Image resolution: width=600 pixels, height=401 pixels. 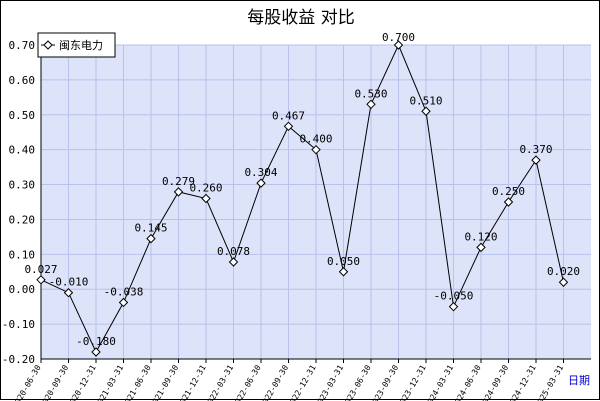 What do you see at coordinates (288, 115) in the screenshot?
I see `data-label: 0.467` at bounding box center [288, 115].